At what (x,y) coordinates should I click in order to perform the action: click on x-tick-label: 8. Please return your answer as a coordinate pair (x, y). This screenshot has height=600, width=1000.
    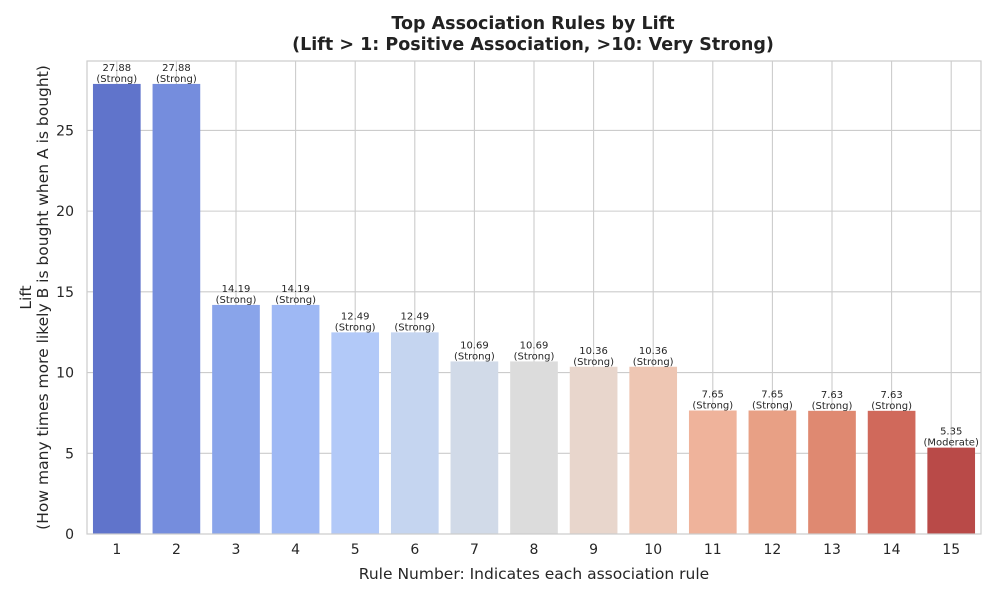
    Looking at the image, I should click on (534, 550).